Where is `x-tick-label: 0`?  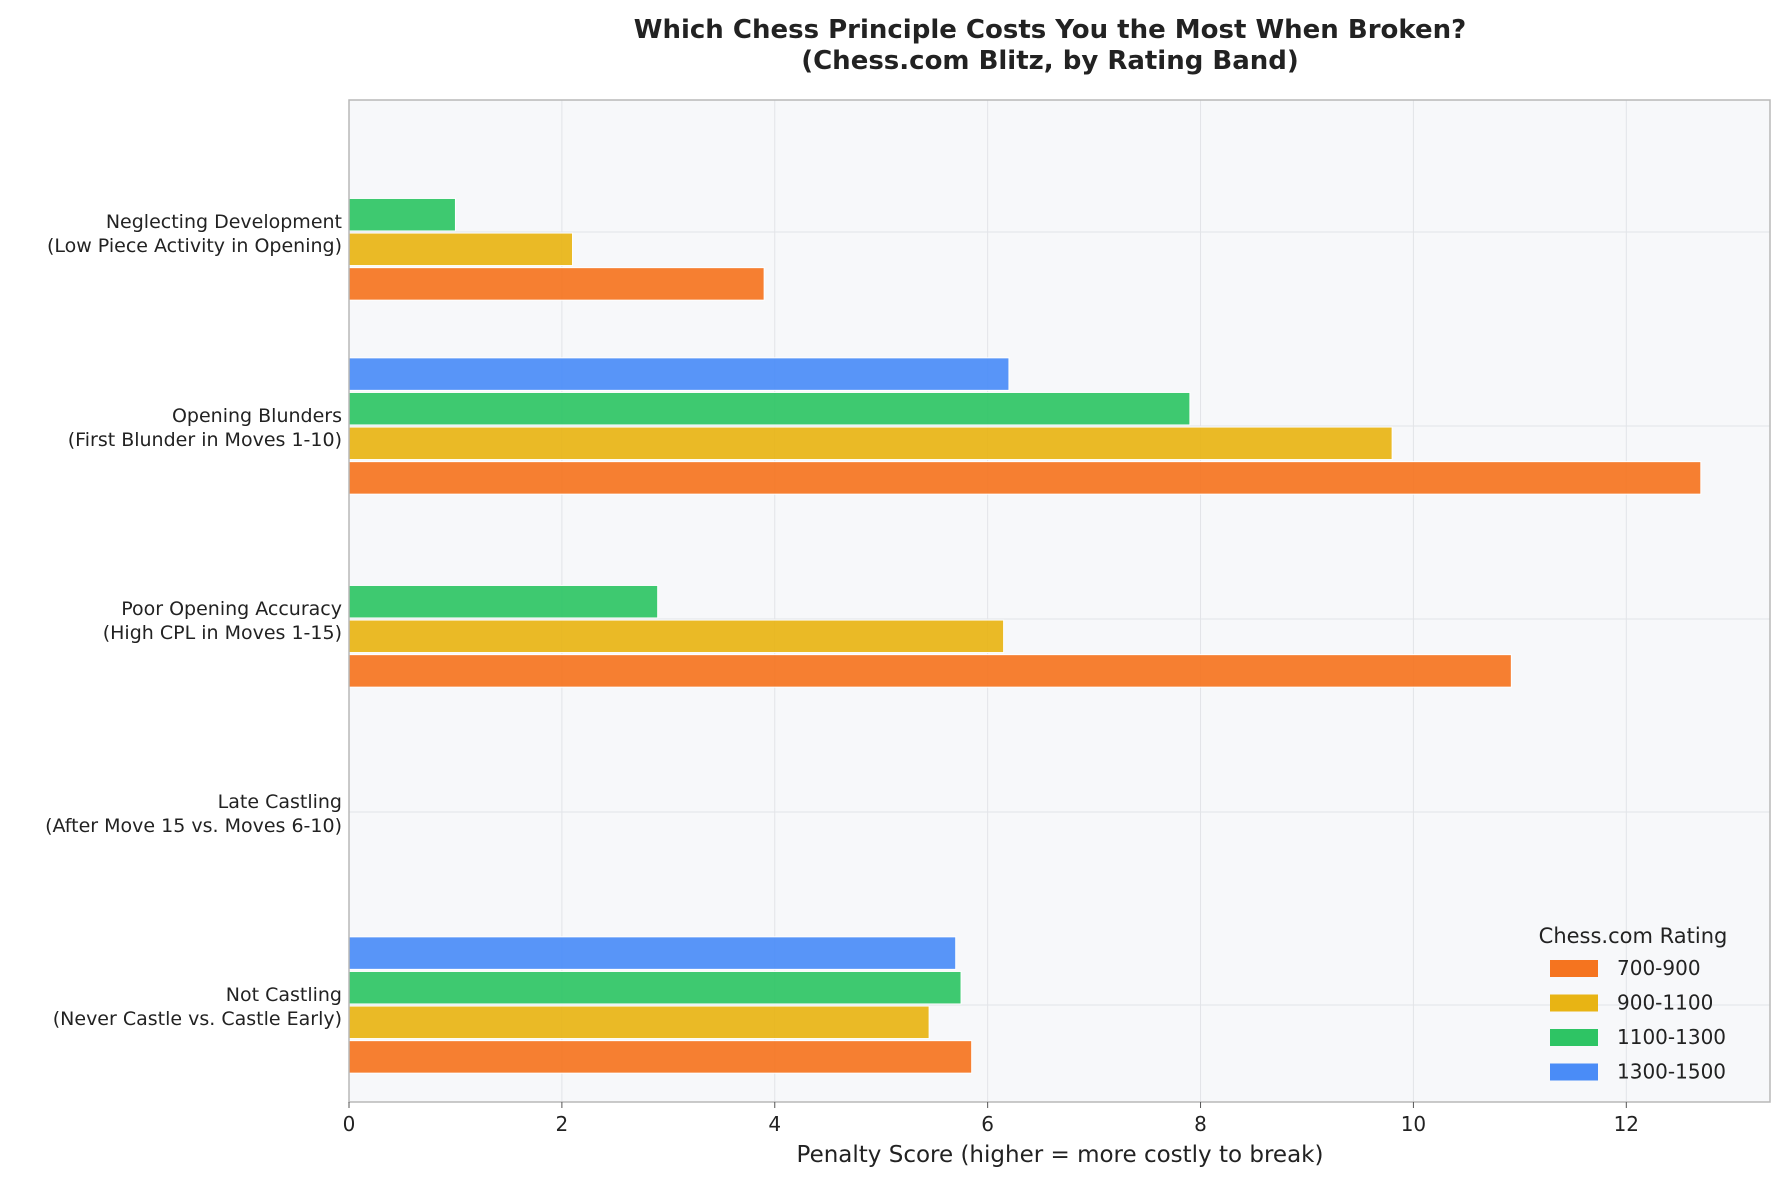 x-tick-label: 0 is located at coordinates (349, 1124).